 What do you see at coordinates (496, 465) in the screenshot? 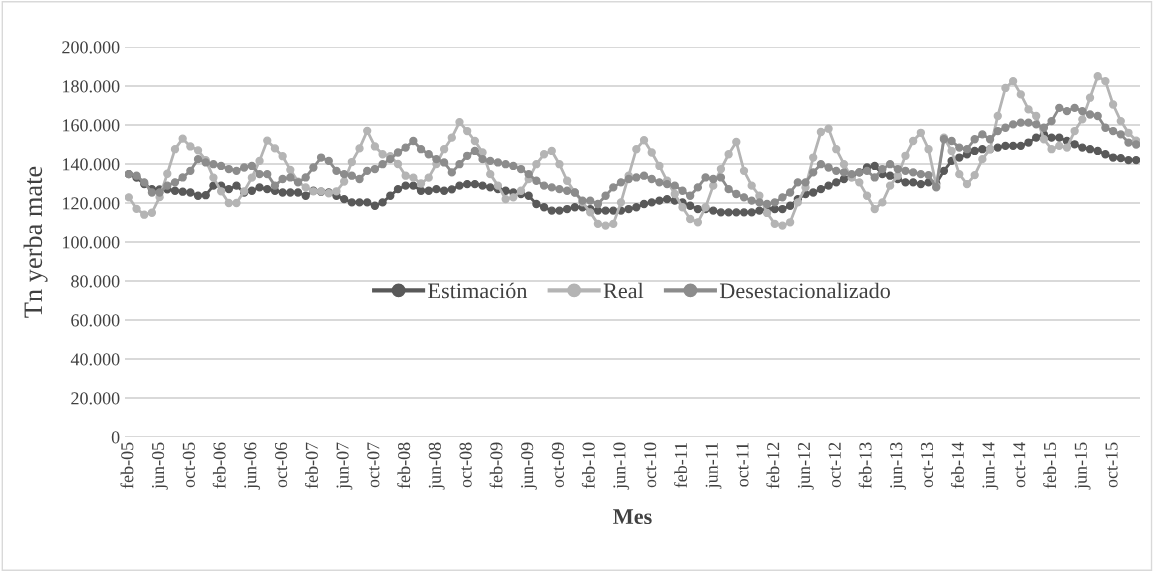
I see `x-tick-label: feb-09` at bounding box center [496, 465].